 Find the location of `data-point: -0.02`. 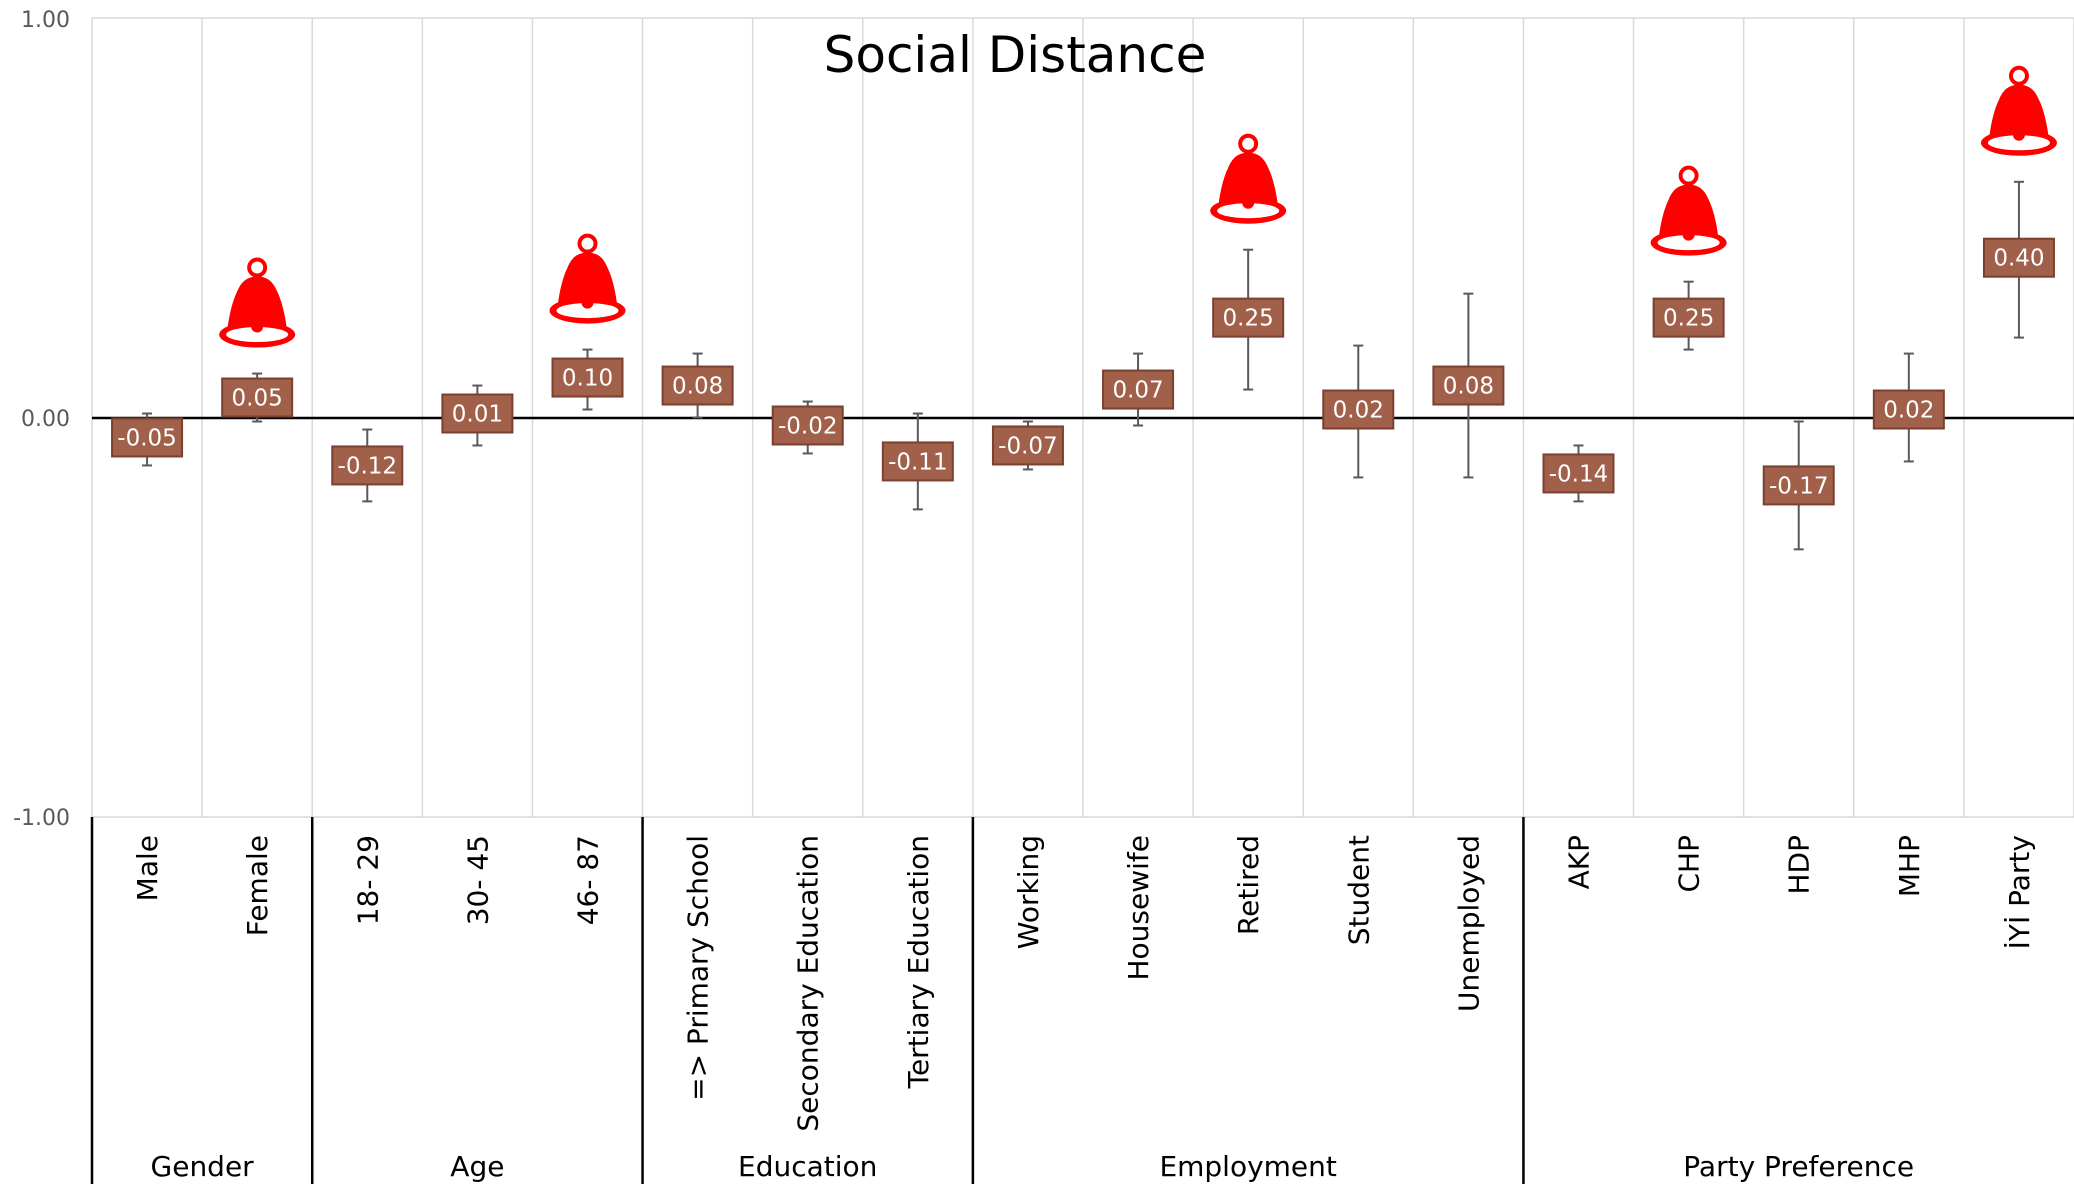

data-point: -0.02 is located at coordinates (807, 425).